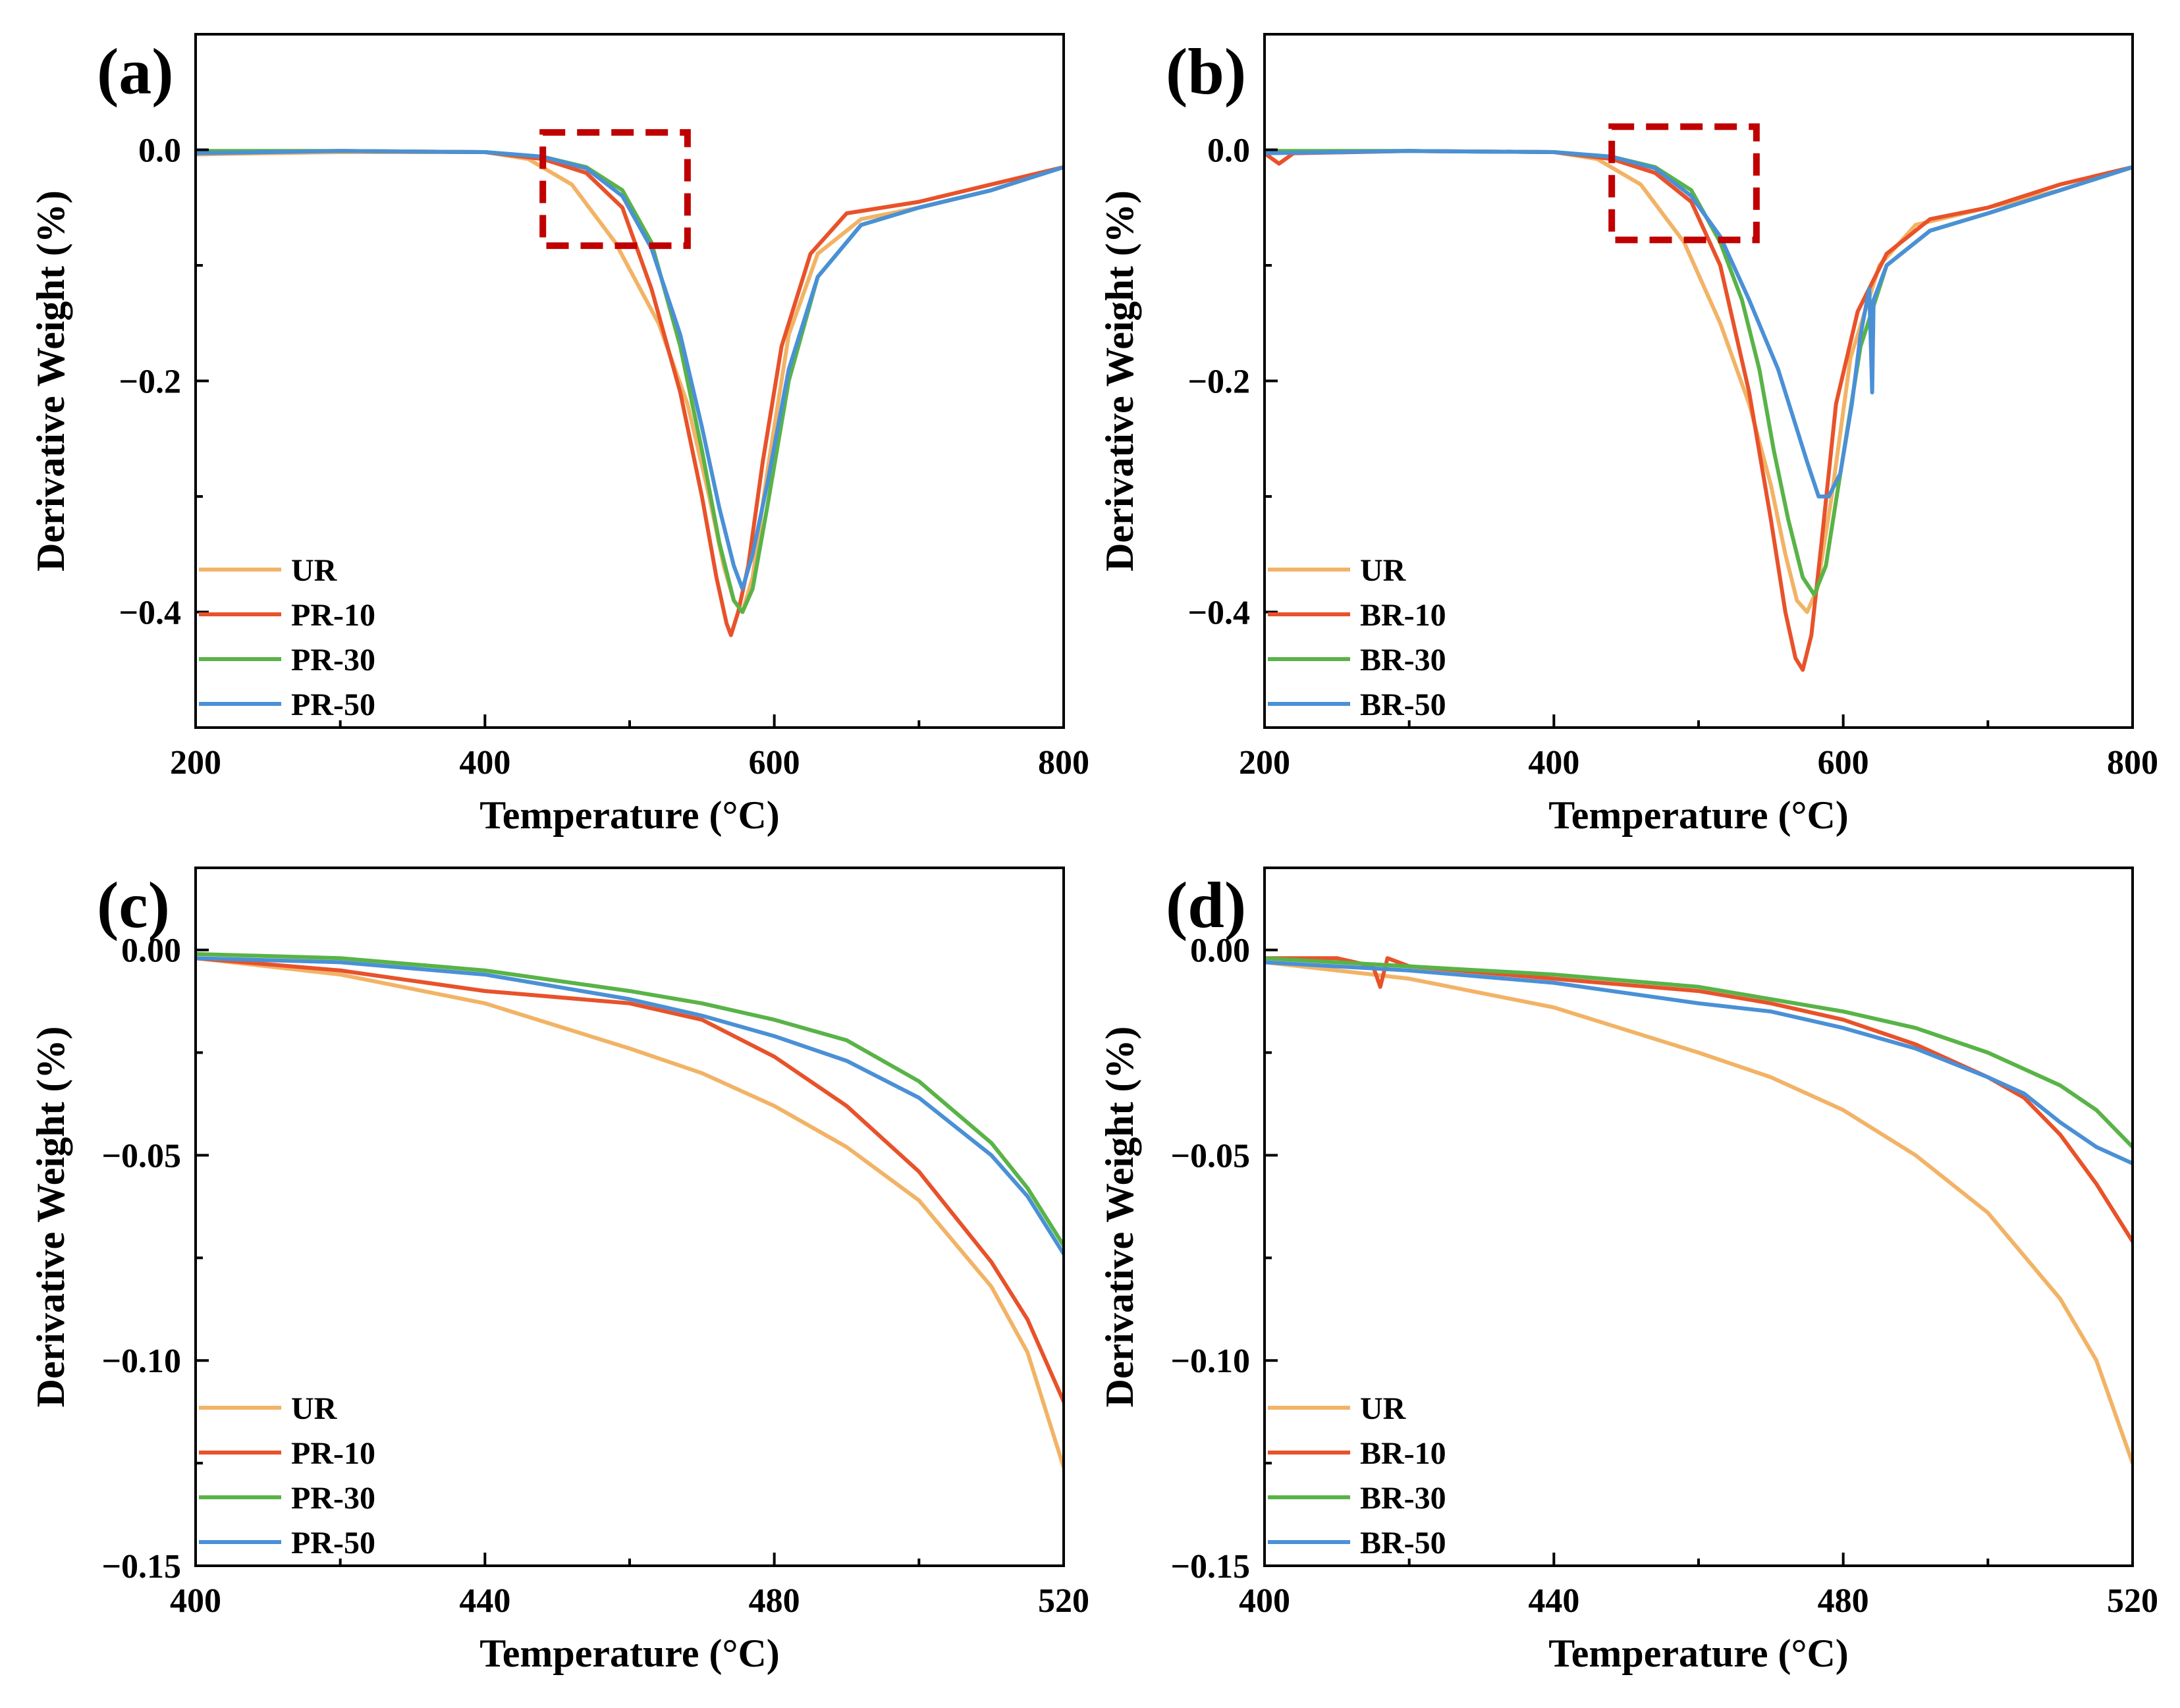 This screenshot has width=2180, height=1708. Describe the element at coordinates (1553, 1601) in the screenshot. I see `panel-d-x-tick-label-440: 440` at that location.